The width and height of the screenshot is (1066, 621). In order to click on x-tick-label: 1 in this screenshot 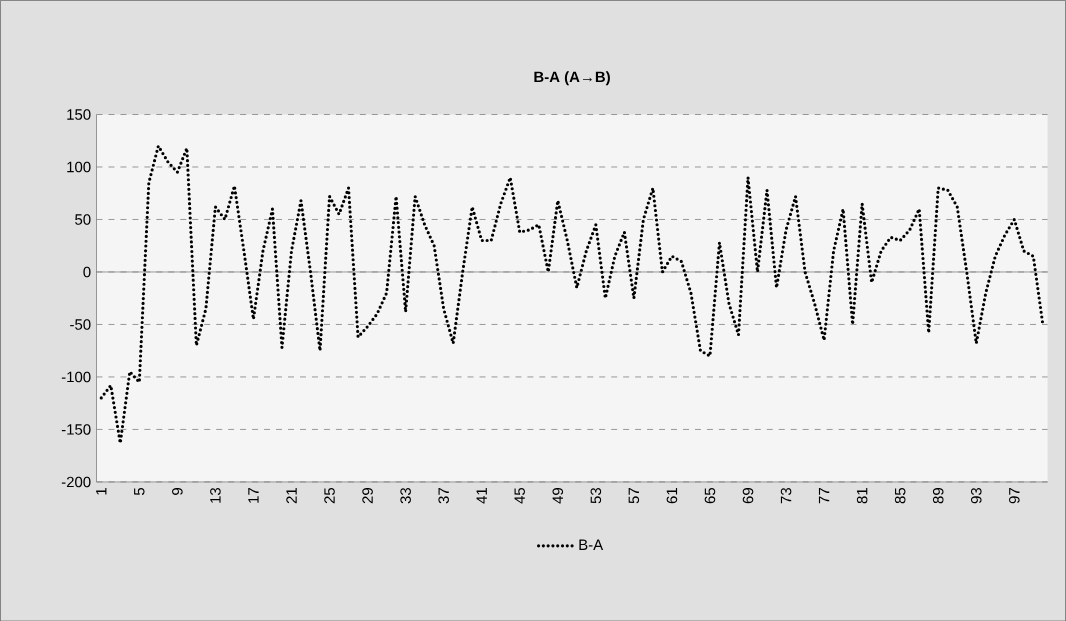, I will do `click(101, 491)`.